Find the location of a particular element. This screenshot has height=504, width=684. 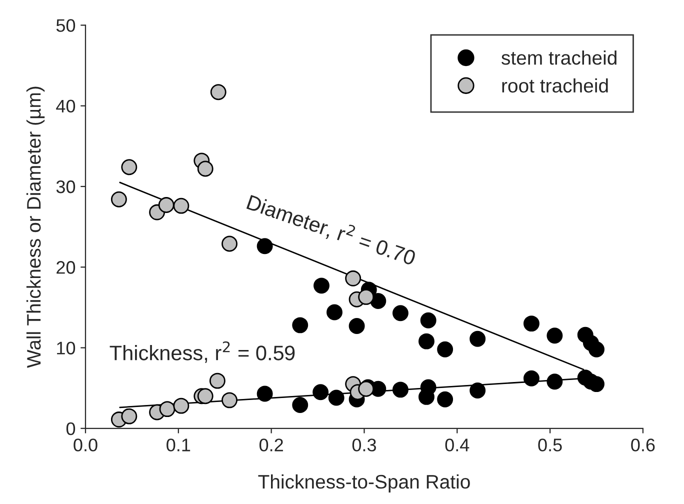

x-tick-label: 0.4 is located at coordinates (457, 445).